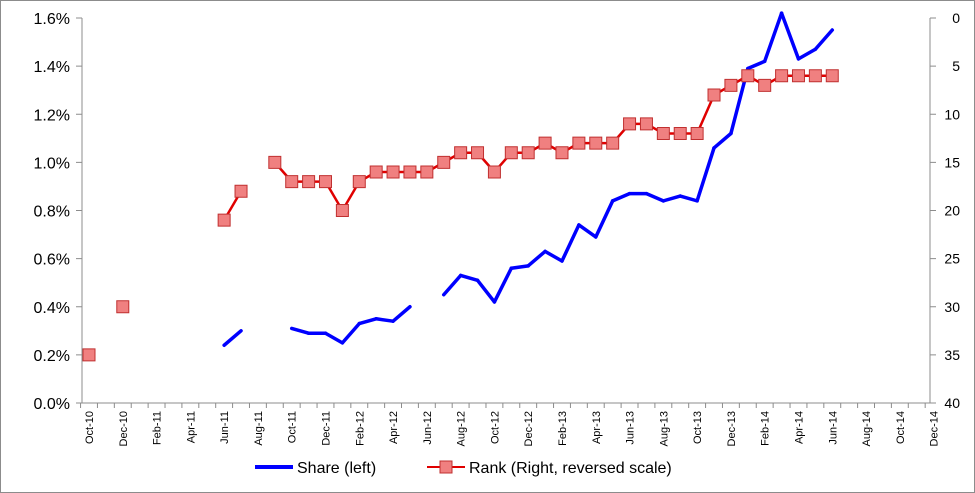  I want to click on left-tick-label: 1.2%, so click(52, 115).